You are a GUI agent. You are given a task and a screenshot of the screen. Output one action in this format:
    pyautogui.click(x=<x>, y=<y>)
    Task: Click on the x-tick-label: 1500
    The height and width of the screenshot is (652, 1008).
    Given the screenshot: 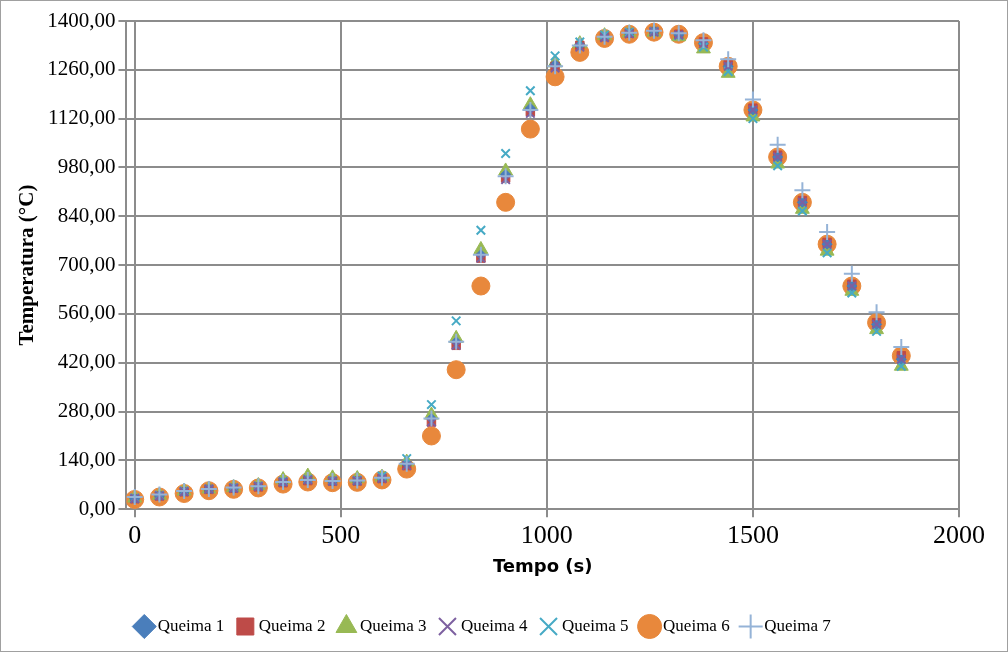 What is the action you would take?
    pyautogui.click(x=752, y=534)
    